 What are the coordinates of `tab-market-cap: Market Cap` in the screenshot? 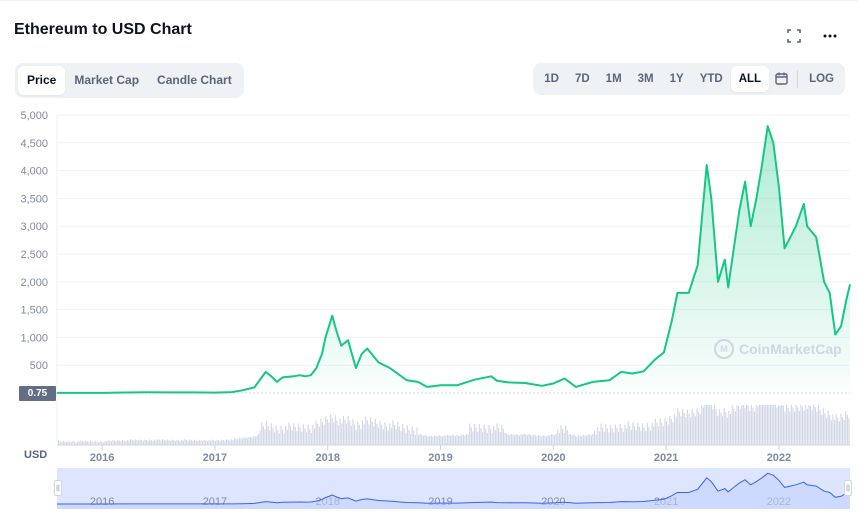 It's located at (107, 80).